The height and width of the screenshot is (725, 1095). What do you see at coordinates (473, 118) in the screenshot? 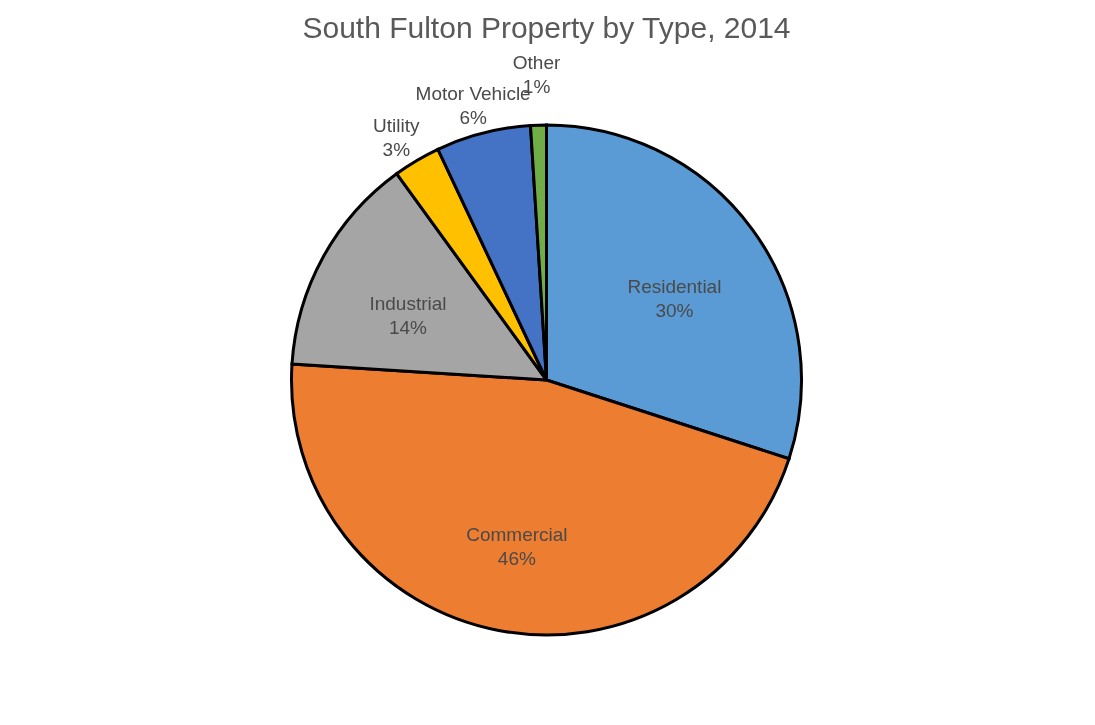
I see `data-label: 6%` at bounding box center [473, 118].